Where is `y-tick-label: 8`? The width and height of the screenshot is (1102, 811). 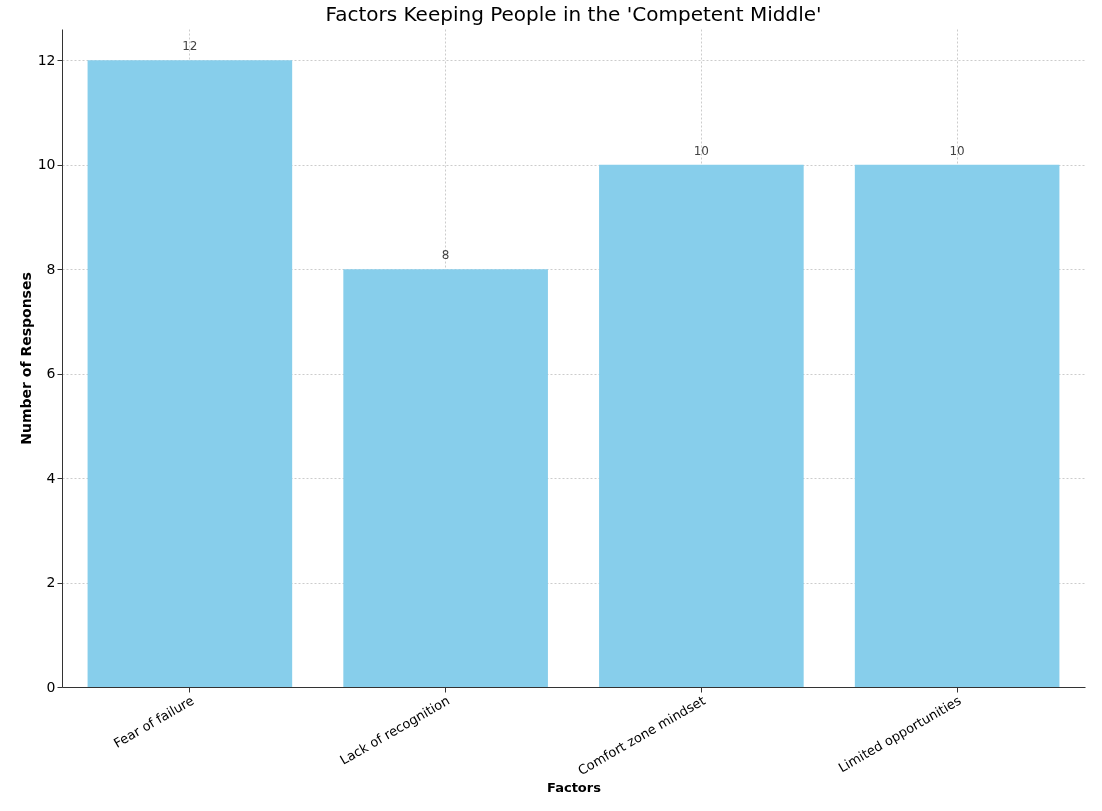
y-tick-label: 8 is located at coordinates (51, 268).